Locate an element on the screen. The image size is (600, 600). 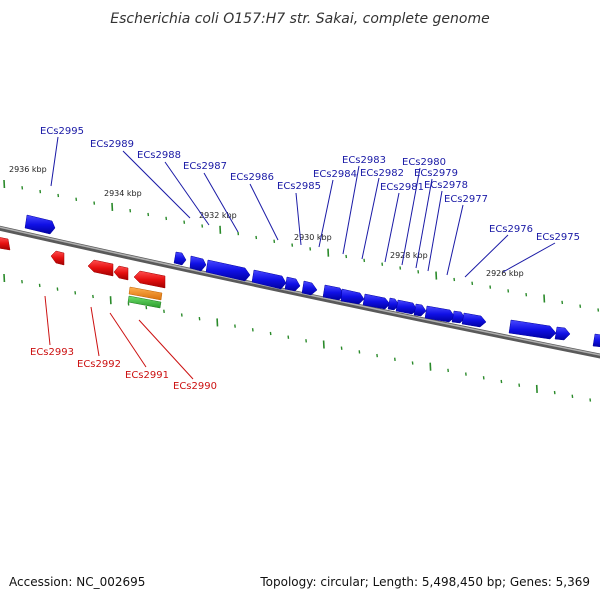
feature-orange-bar is located at coordinates (145, 293).